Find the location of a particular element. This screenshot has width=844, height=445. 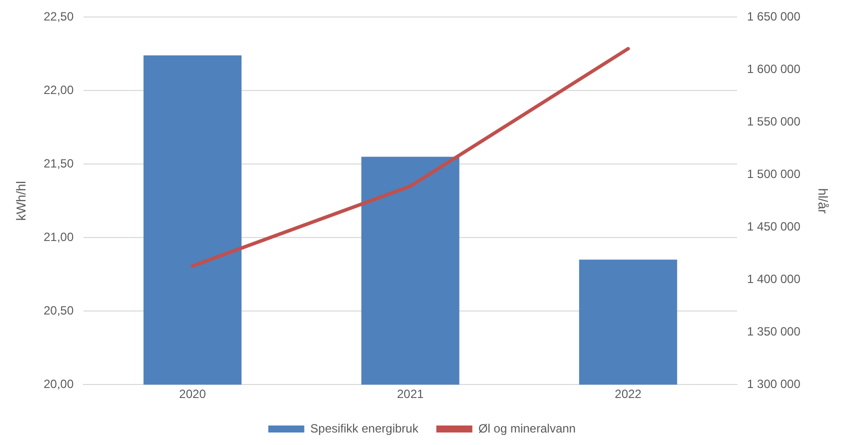

y2-tick-label: 1 350 000 is located at coordinates (774, 331).